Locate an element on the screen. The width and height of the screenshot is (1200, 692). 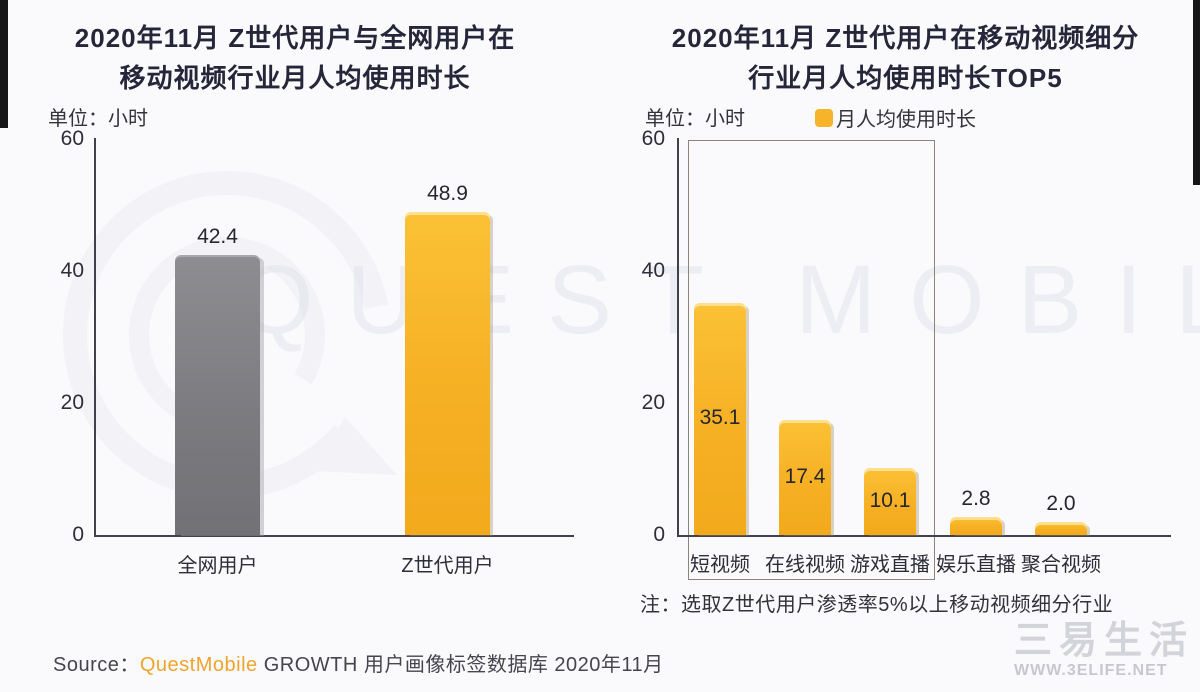
right-chart-value-label-短视频: 35.1 is located at coordinates (720, 417).